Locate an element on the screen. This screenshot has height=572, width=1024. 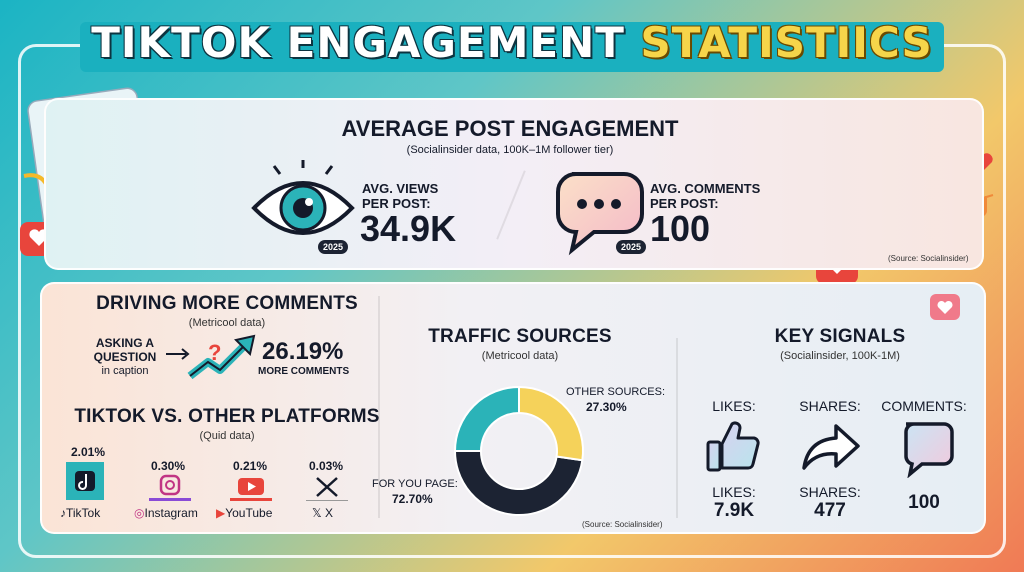
shares-label: SHARES: is located at coordinates (830, 492).